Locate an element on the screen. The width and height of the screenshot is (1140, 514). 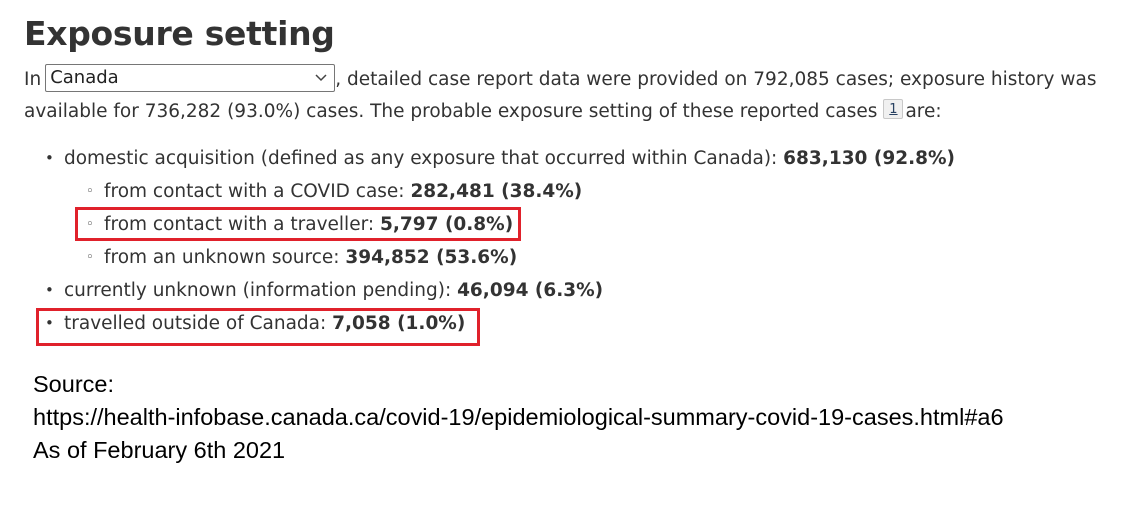
footnote-link: 1 is located at coordinates (893, 109).